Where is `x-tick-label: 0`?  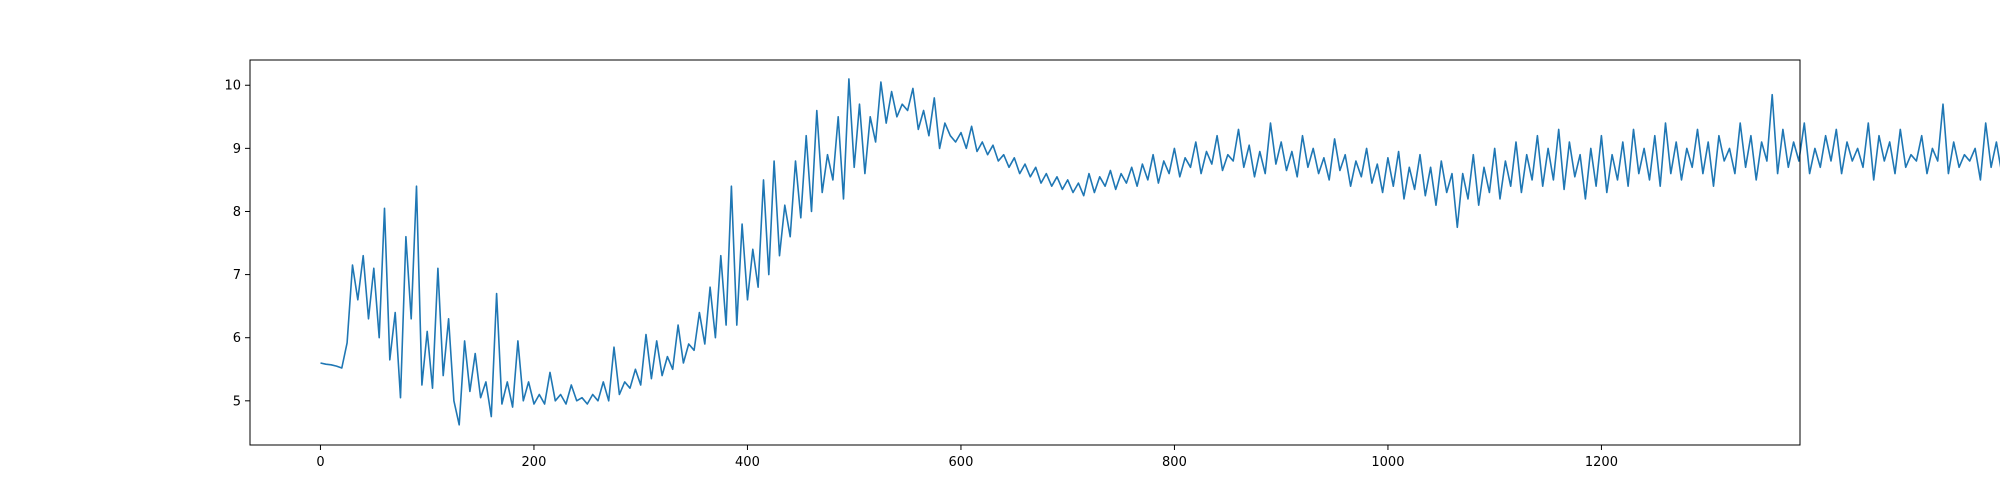
x-tick-label: 0 is located at coordinates (320, 462).